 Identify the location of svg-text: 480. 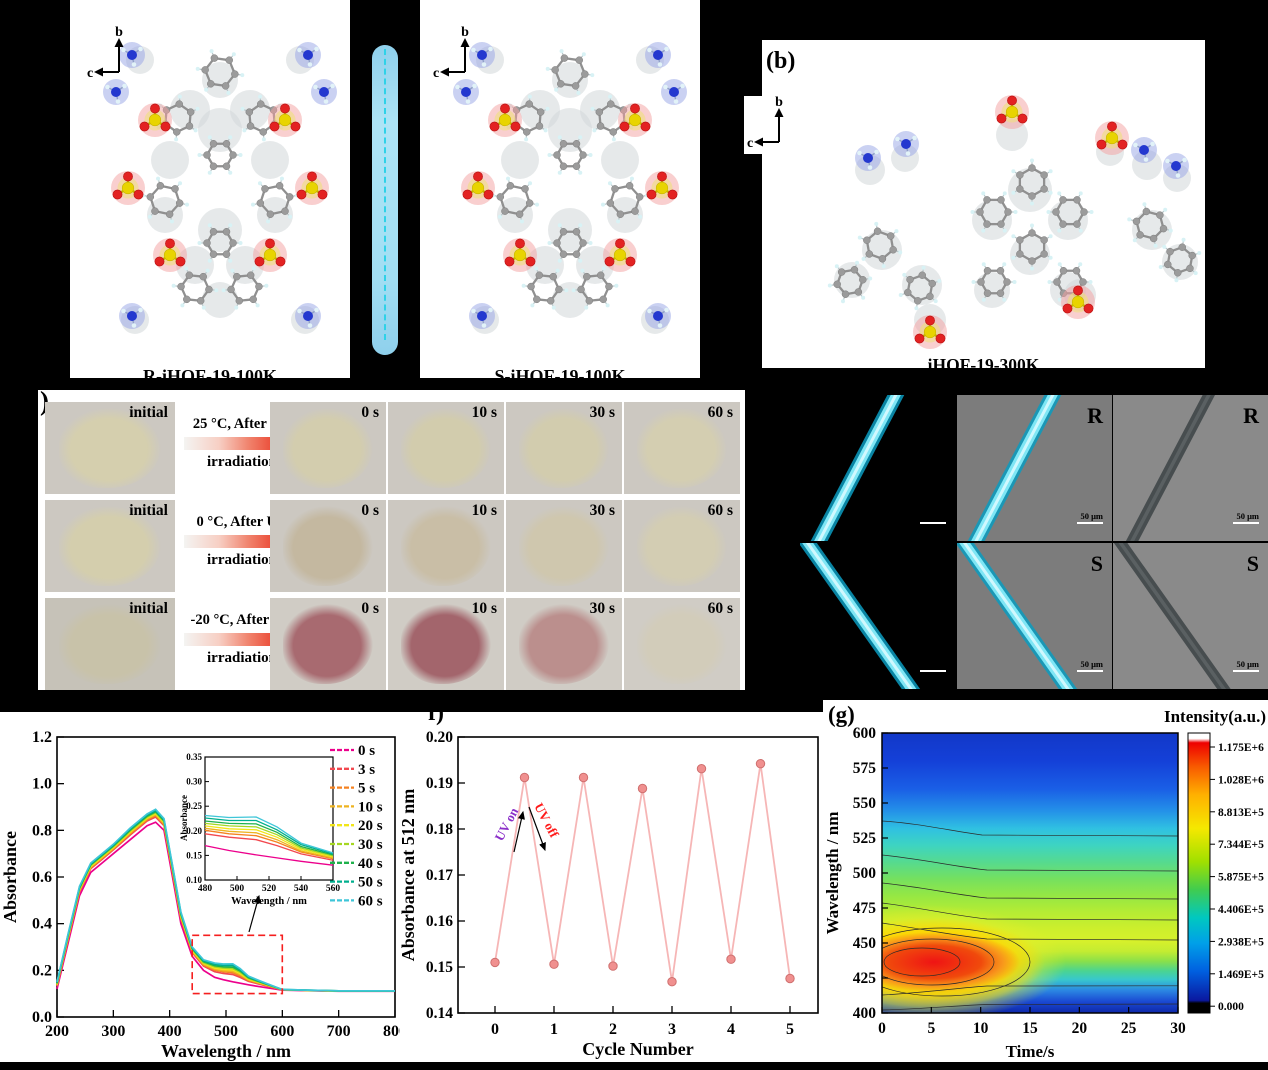
(205, 889).